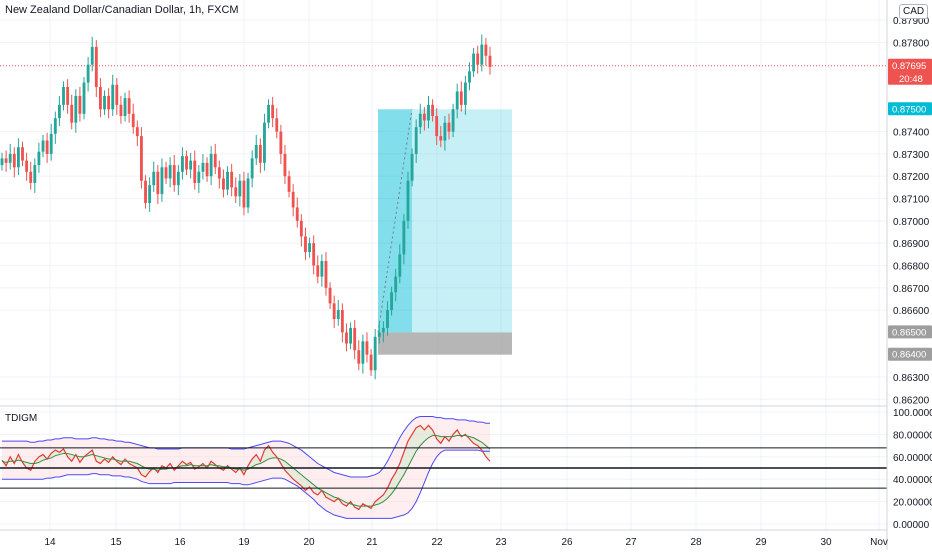  I want to click on time-tick-label: 26, so click(567, 542).